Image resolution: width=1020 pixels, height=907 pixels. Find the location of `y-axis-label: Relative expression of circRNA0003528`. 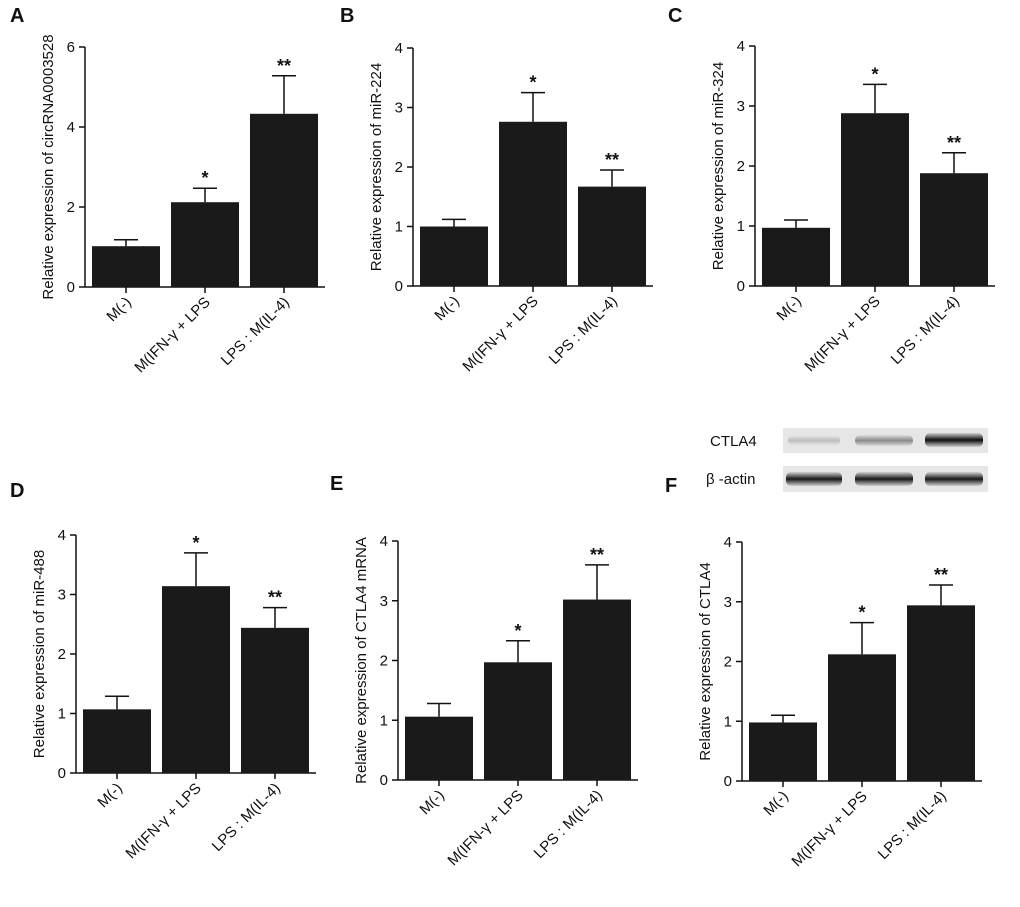

y-axis-label: Relative expression of circRNA0003528 is located at coordinates (48, 166).